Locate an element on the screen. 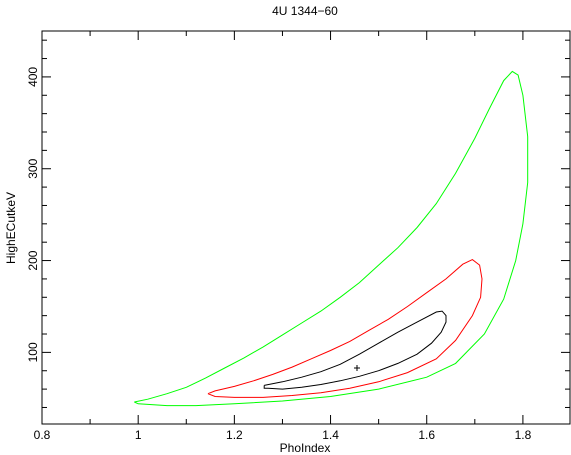 Image resolution: width=571 pixels, height=455 pixels. best-fit-cross is located at coordinates (356, 367).